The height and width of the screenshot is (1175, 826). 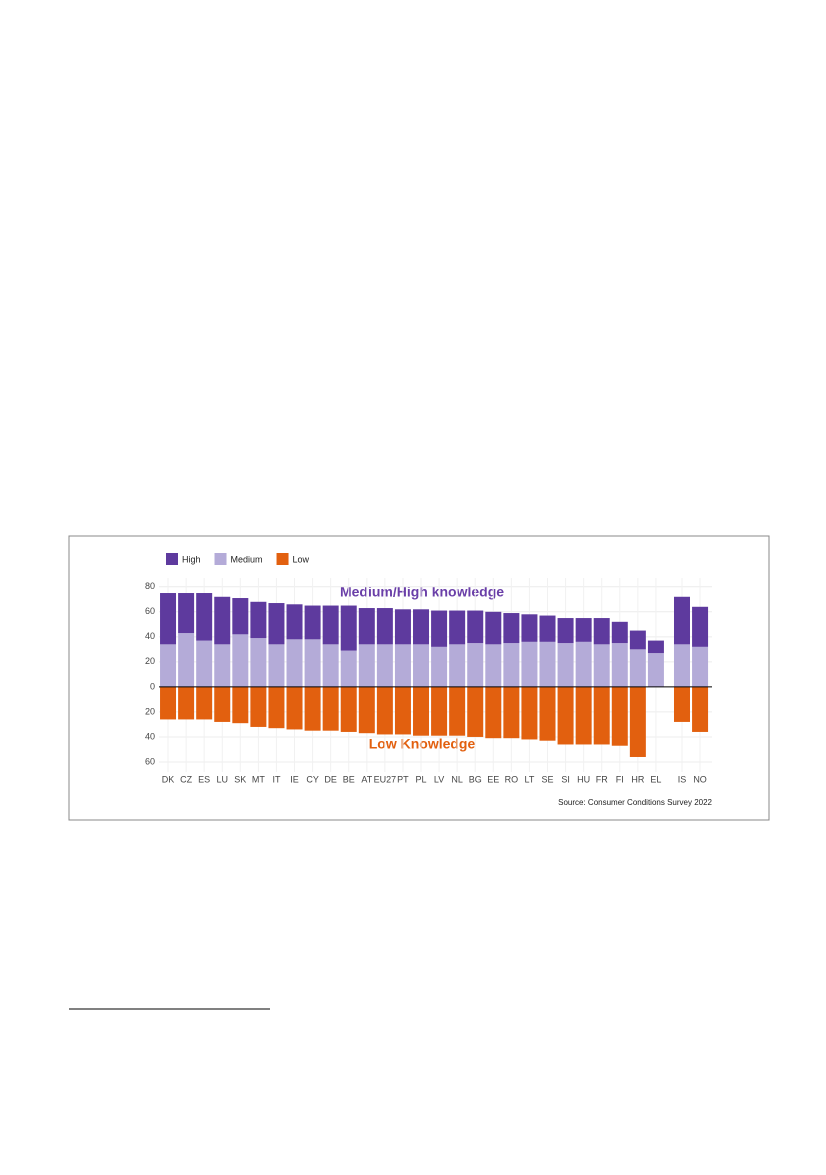 I want to click on x-tick-label: NL, so click(x=457, y=779).